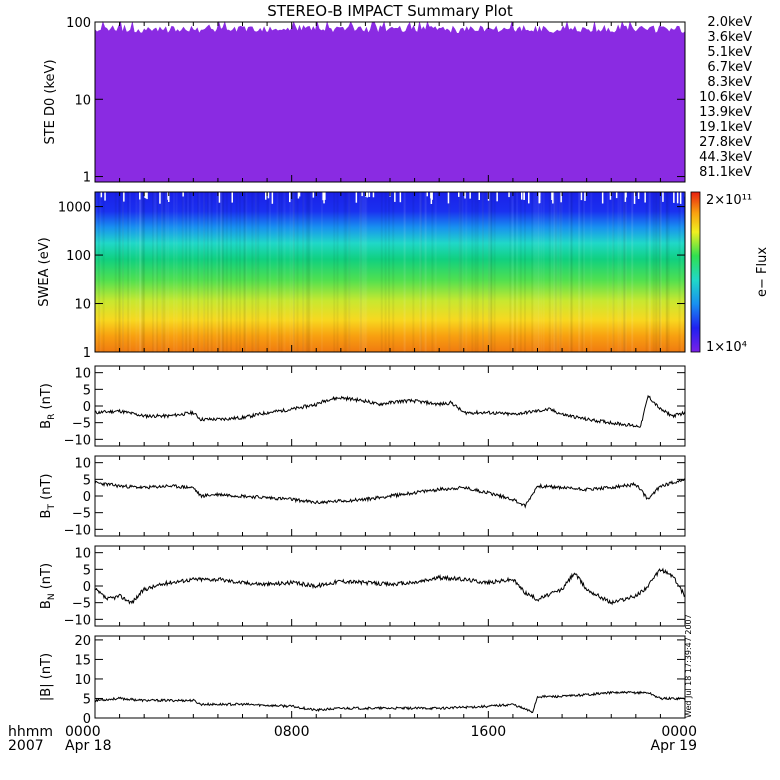 The image size is (780, 780). I want to click on legend-entry-10.6keV: 10.6keV, so click(725, 97).